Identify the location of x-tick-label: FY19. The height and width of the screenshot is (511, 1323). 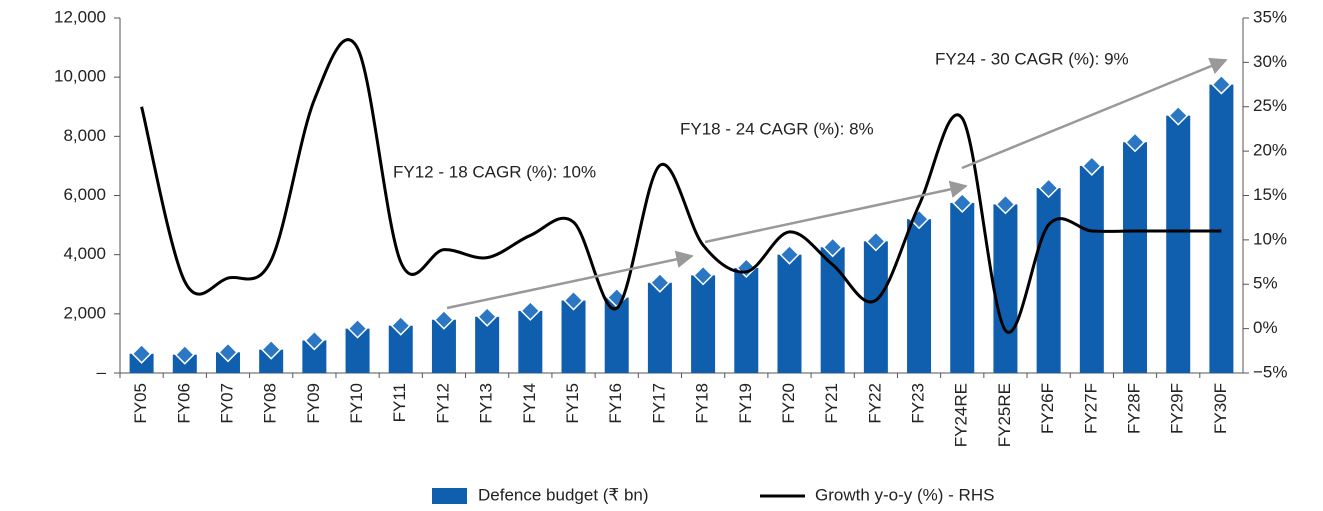
(745, 403).